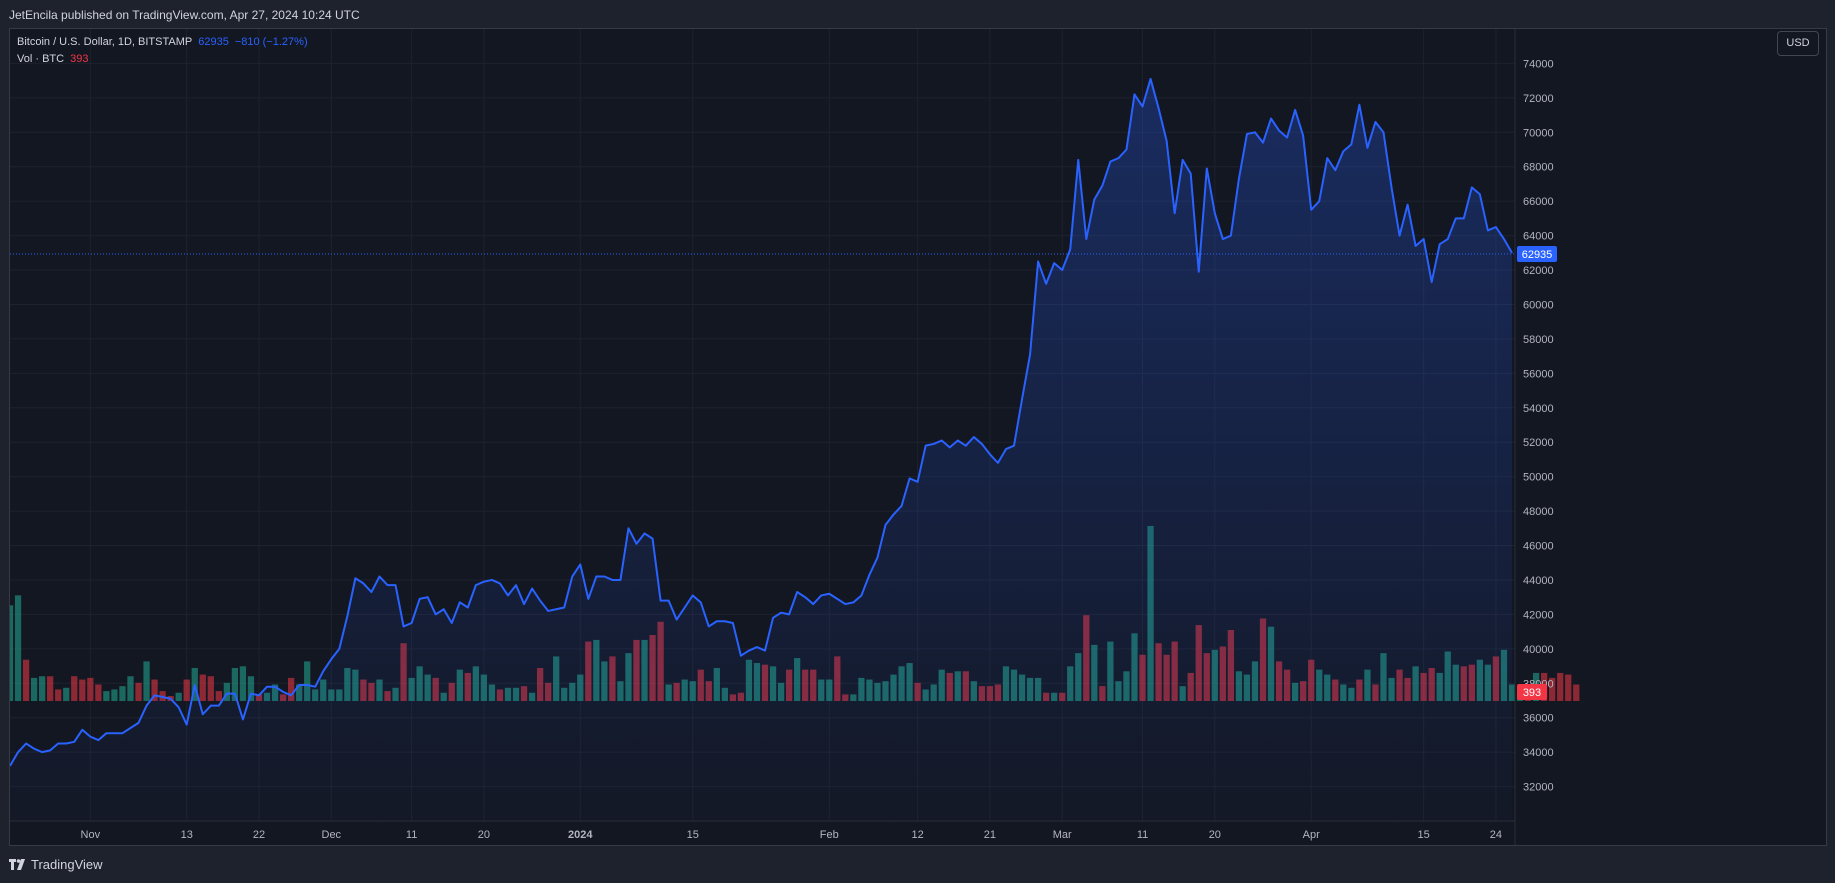 This screenshot has height=883, width=1835. What do you see at coordinates (1798, 43) in the screenshot?
I see `currency-button: USD` at bounding box center [1798, 43].